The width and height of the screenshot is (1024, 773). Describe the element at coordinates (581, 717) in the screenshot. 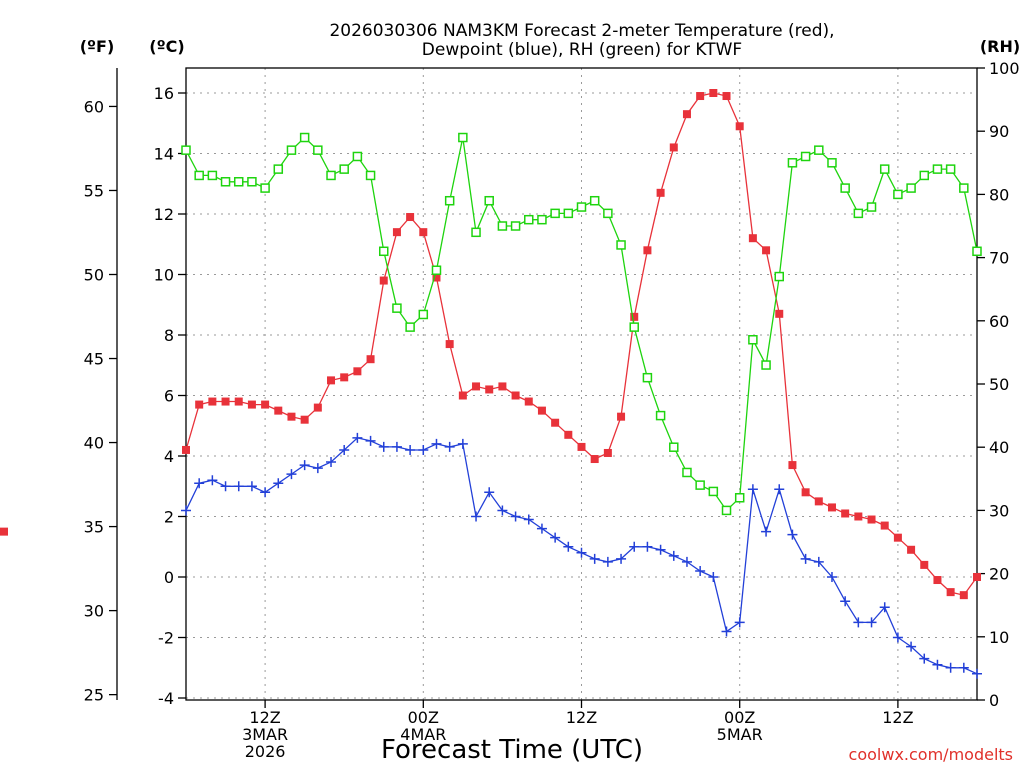

I see `time-tick-label: 12Z` at that location.